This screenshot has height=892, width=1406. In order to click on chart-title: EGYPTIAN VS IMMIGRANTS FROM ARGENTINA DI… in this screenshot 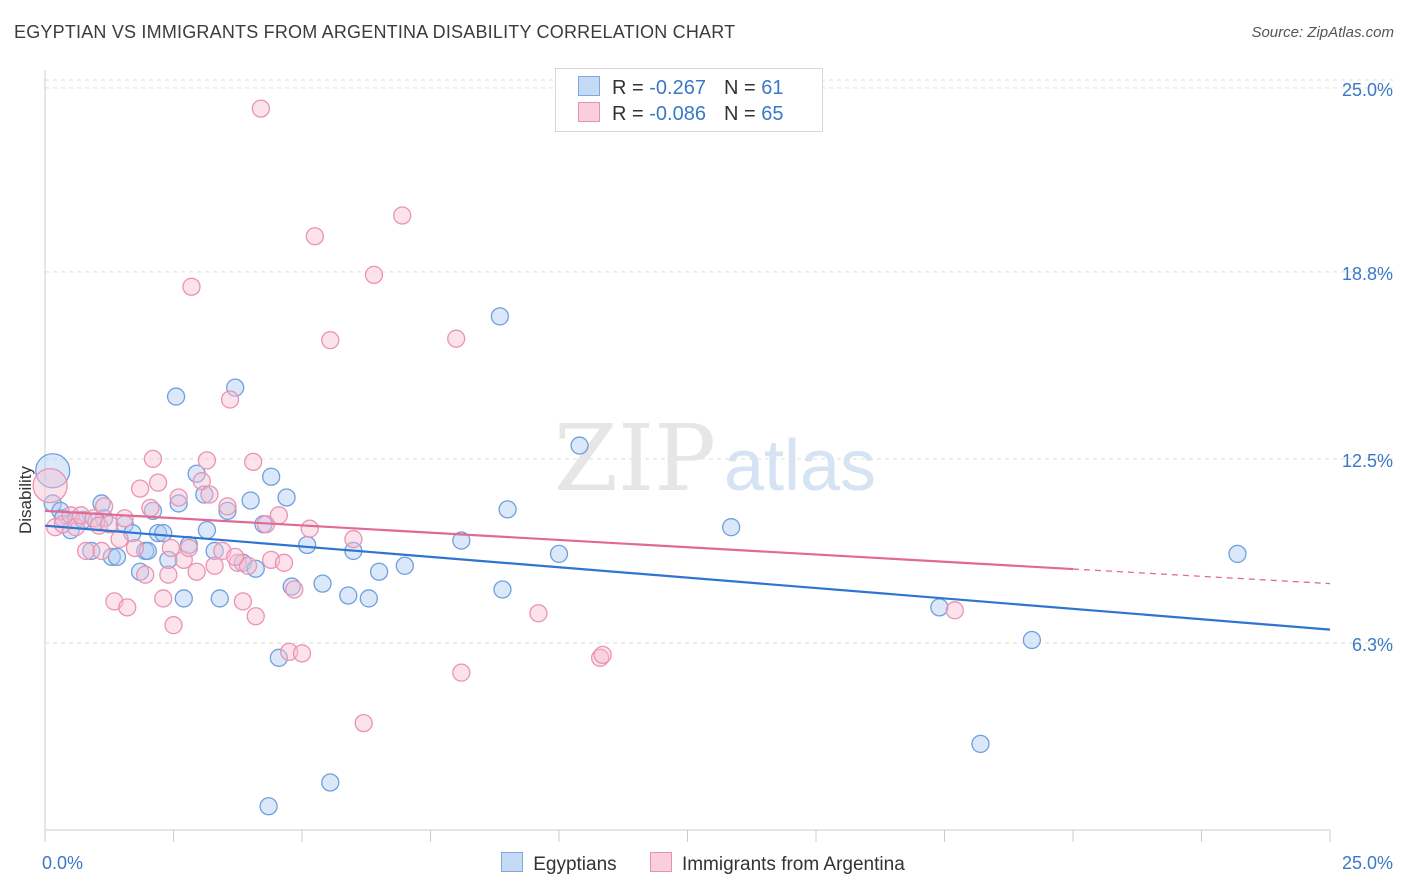, I will do `click(375, 32)`.